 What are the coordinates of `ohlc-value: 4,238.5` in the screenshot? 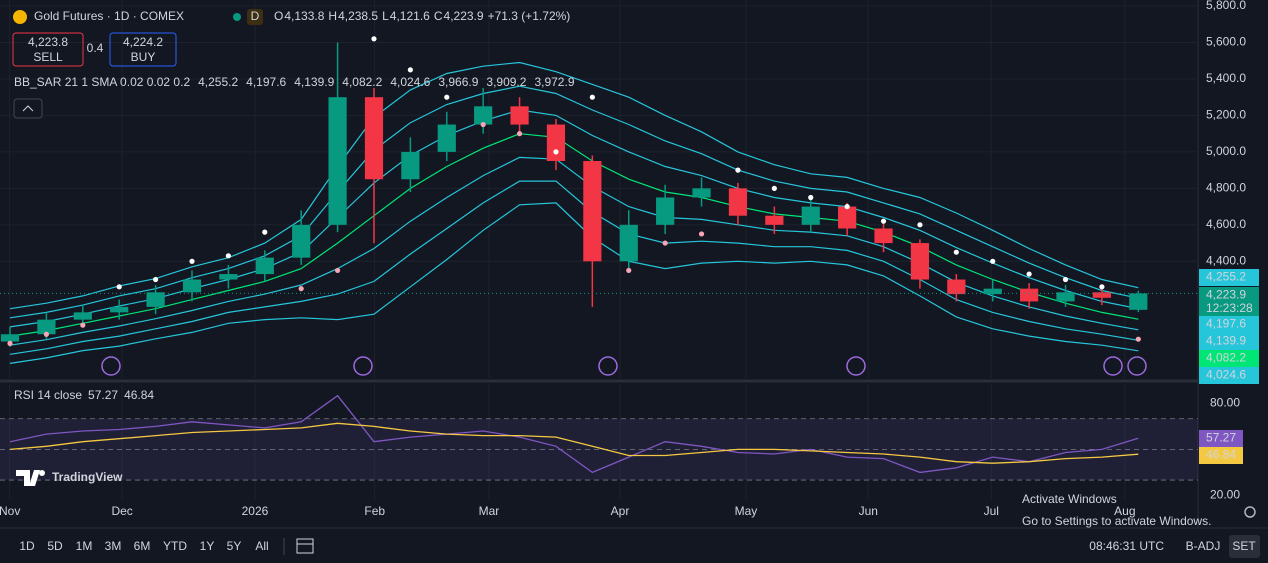 It's located at (358, 16).